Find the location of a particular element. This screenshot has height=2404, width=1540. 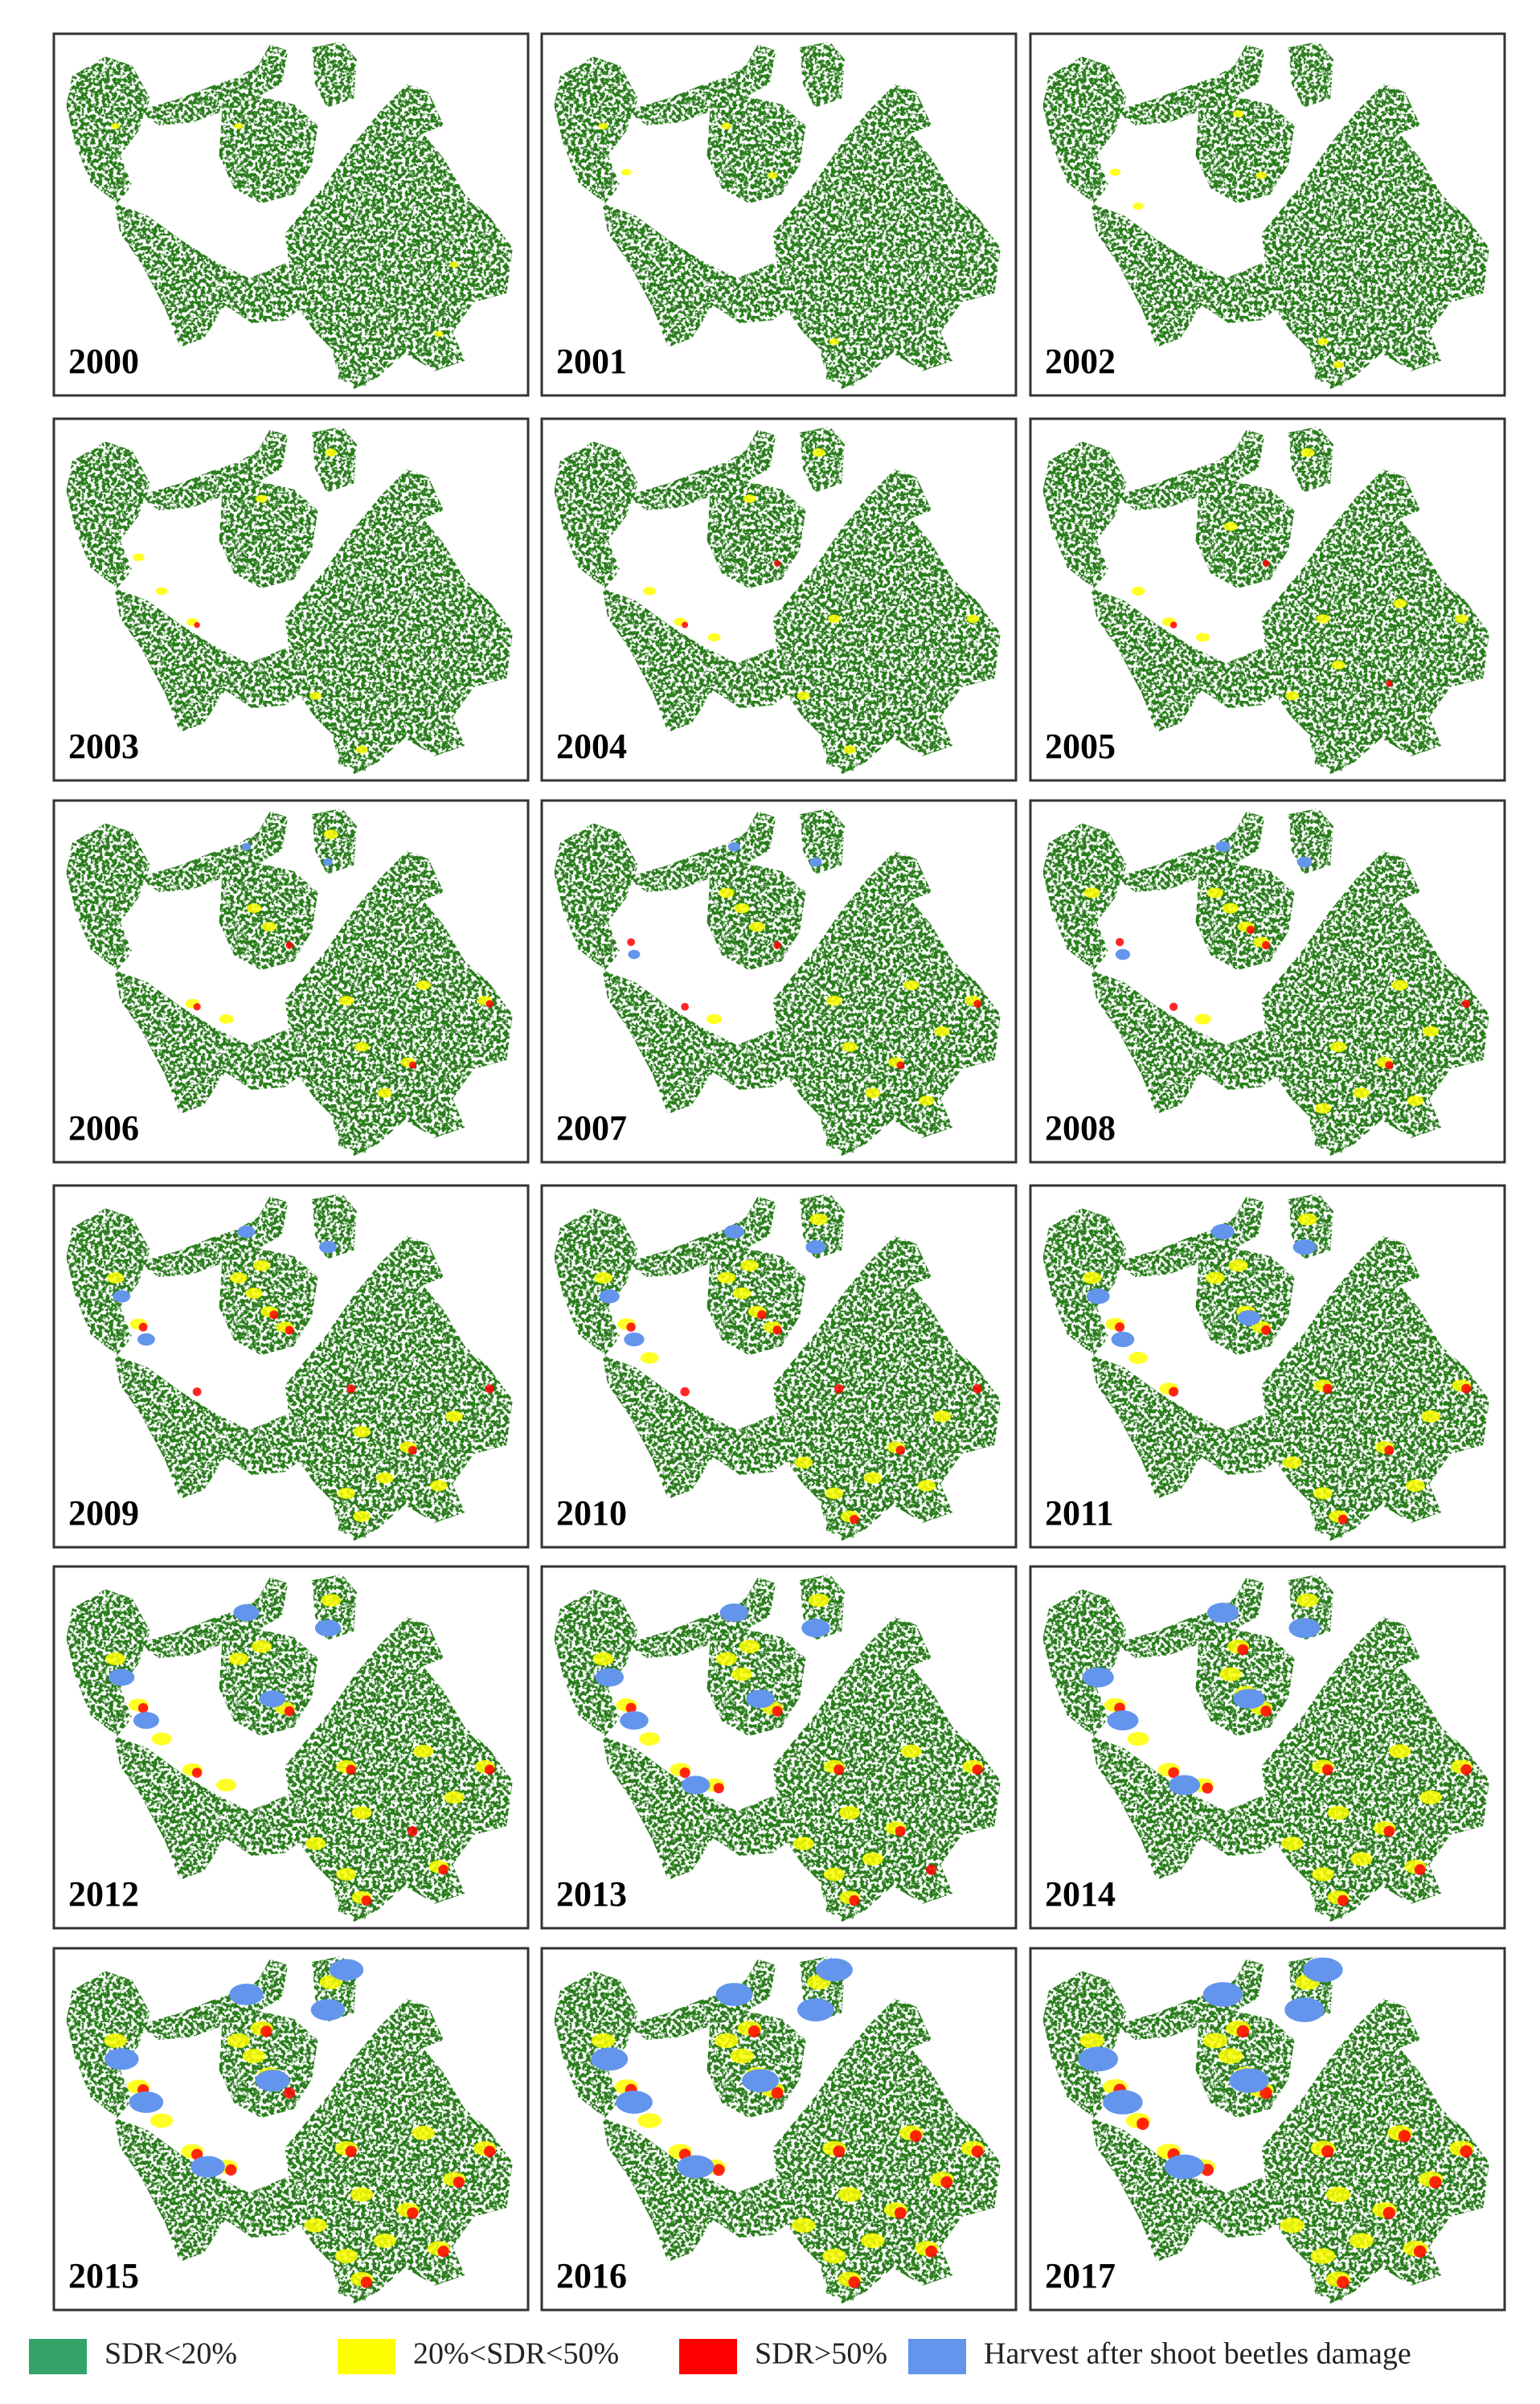

year-label: 2007 is located at coordinates (592, 1128).